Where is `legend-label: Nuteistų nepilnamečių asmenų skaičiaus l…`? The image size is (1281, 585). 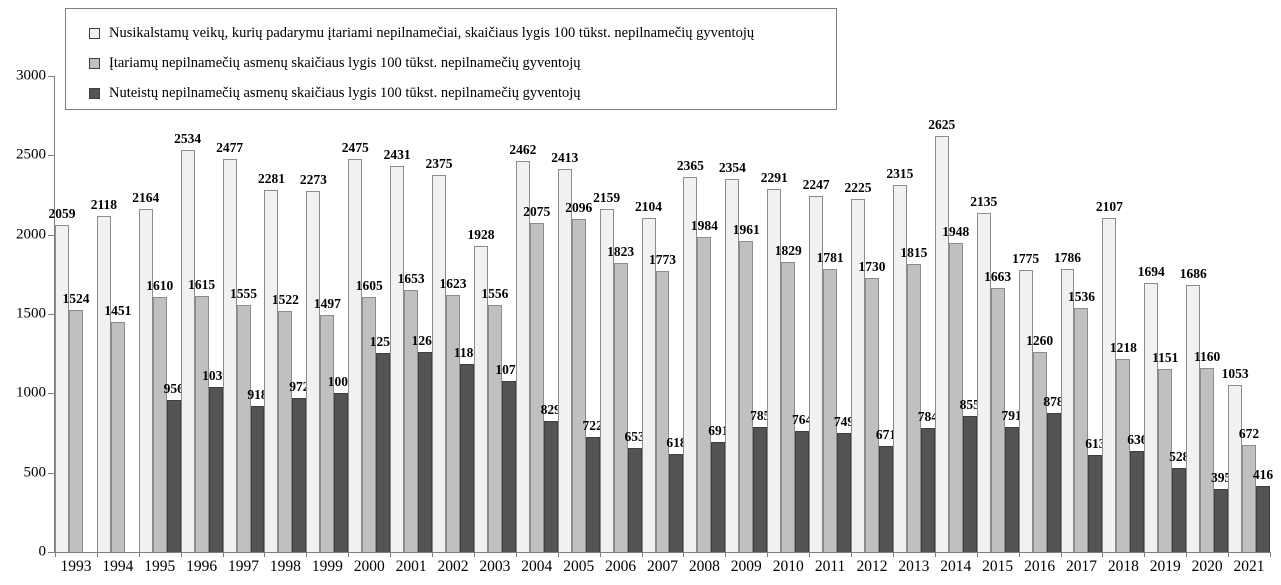
legend-label: Nuteistų nepilnamečių asmenų skaičiaus l… is located at coordinates (345, 92).